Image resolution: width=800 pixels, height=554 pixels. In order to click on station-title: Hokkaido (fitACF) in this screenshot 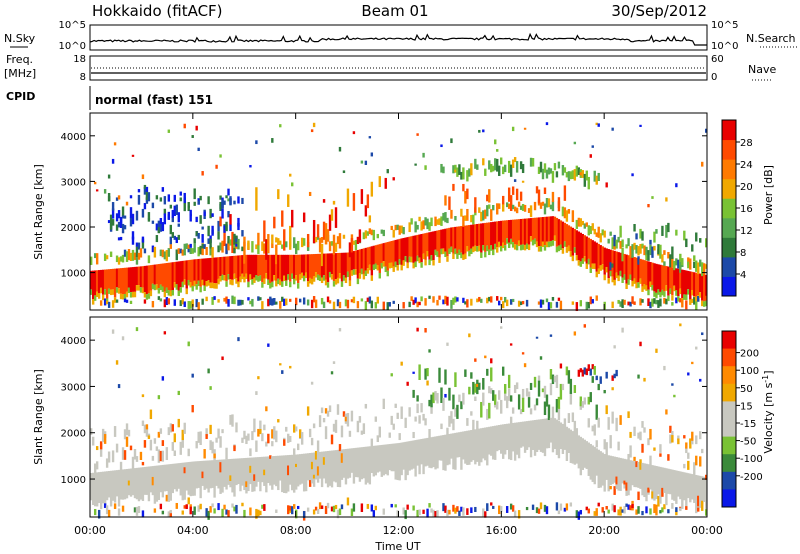, I will do `click(157, 11)`.